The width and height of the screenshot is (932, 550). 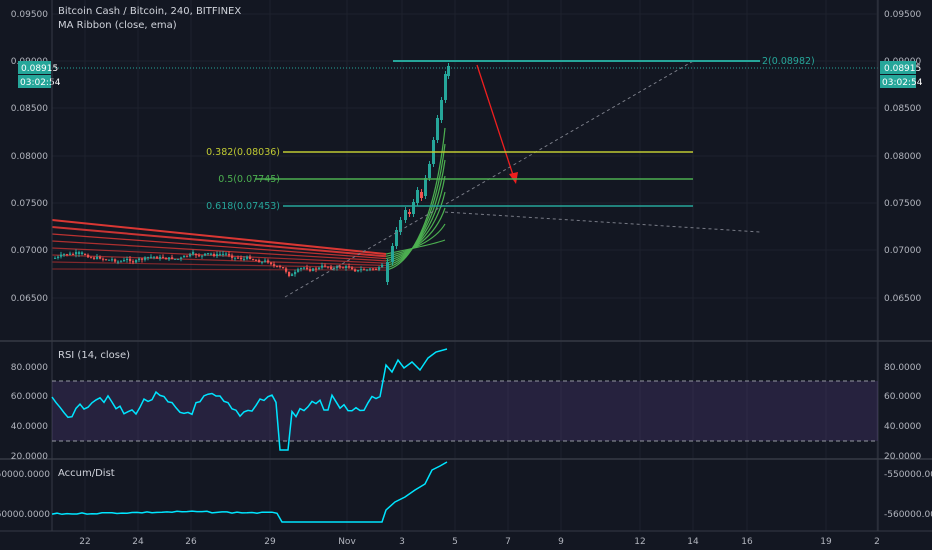 What do you see at coordinates (902, 69) in the screenshot?
I see `last-price-right: 0.08915` at bounding box center [902, 69].